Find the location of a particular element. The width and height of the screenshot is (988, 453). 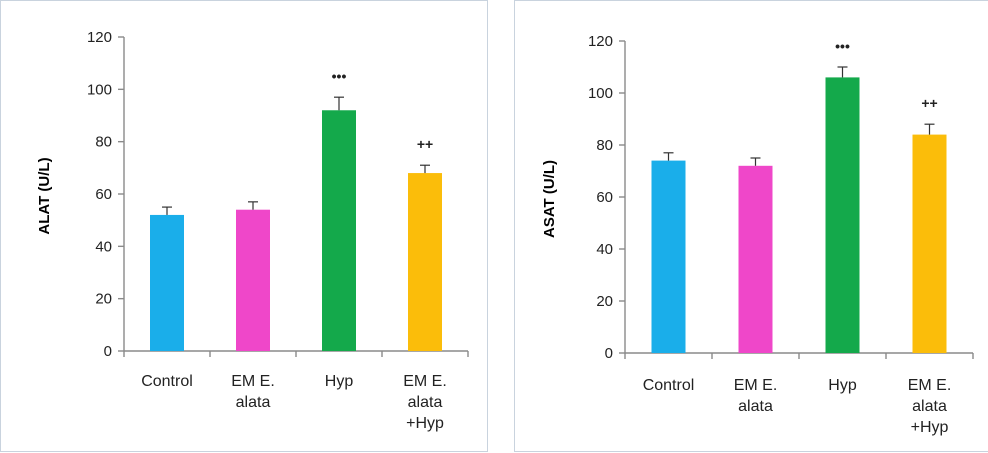

y-axis-label: ALAT (U/L) is located at coordinates (44, 195).